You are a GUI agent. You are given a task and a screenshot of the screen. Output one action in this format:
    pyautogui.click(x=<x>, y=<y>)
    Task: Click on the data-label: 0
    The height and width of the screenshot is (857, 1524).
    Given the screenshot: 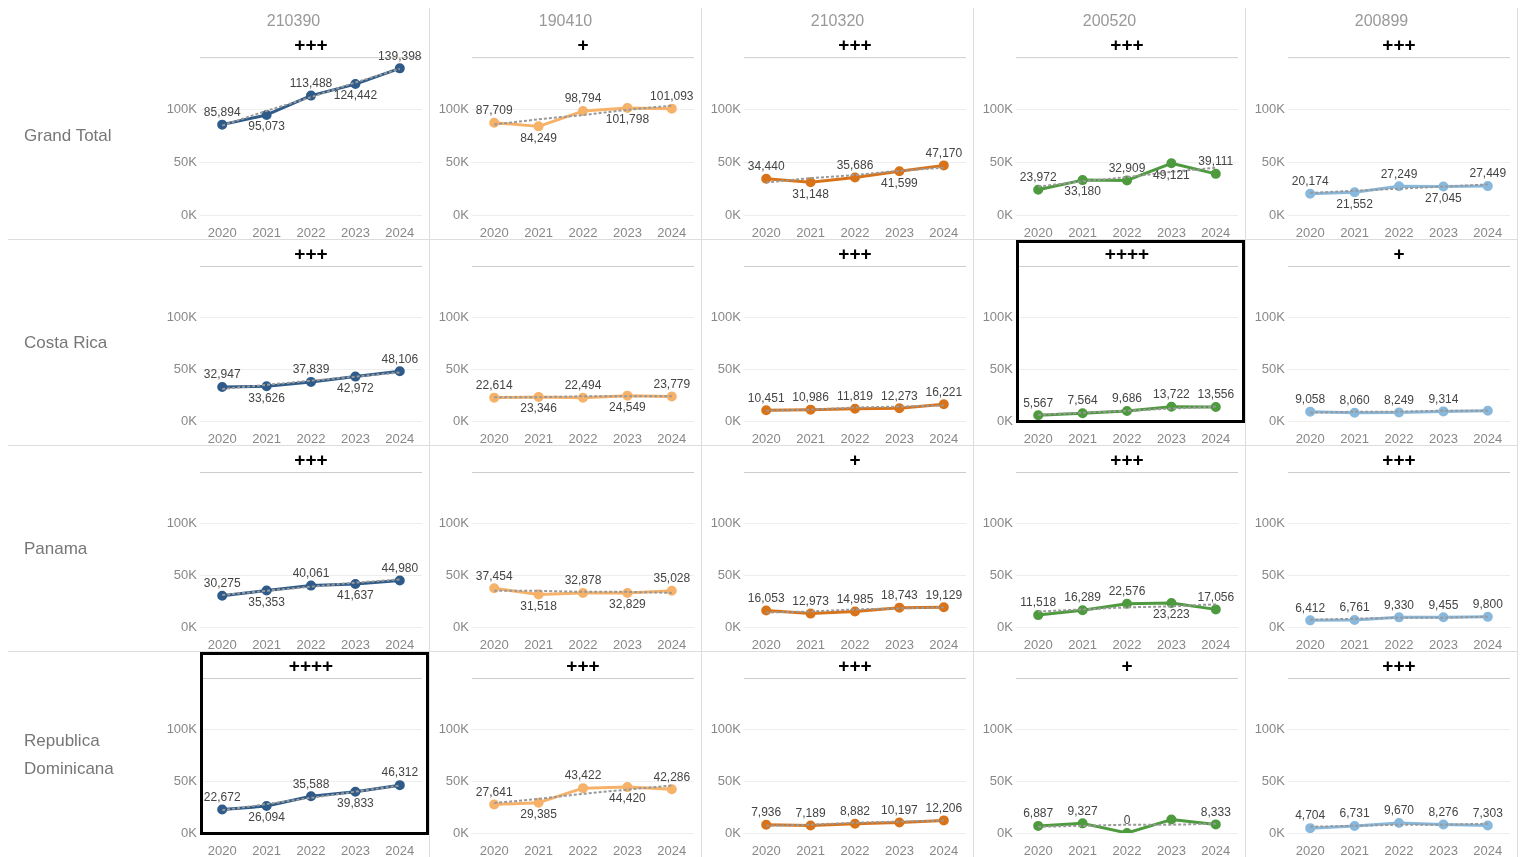 What is the action you would take?
    pyautogui.click(x=1127, y=820)
    